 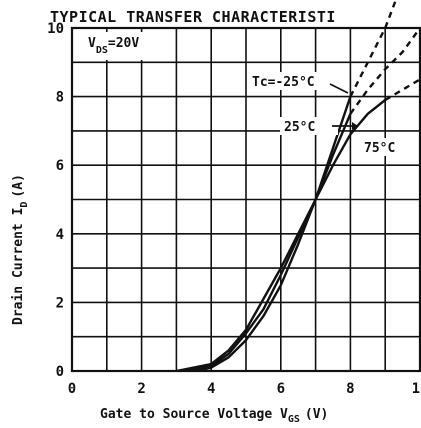 What do you see at coordinates (379, 148) in the screenshot?
I see `svg-text: 75°C` at bounding box center [379, 148].